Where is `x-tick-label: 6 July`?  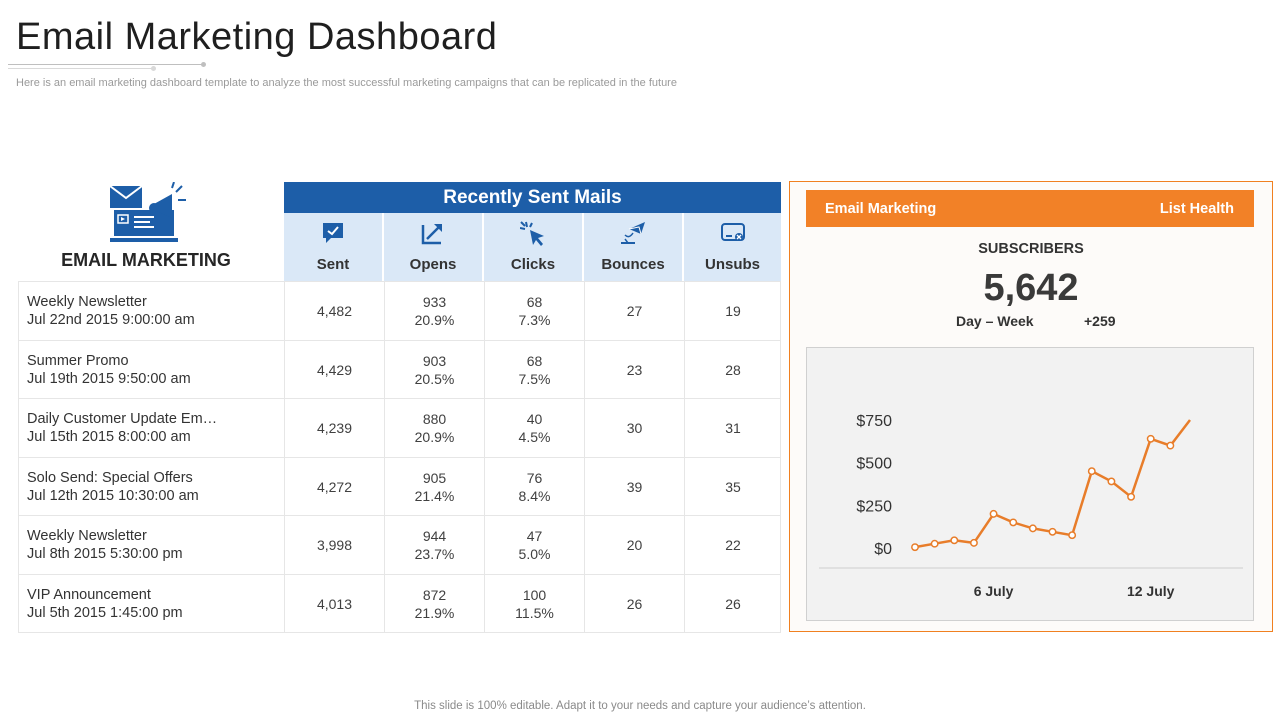 x-tick-label: 6 July is located at coordinates (994, 591).